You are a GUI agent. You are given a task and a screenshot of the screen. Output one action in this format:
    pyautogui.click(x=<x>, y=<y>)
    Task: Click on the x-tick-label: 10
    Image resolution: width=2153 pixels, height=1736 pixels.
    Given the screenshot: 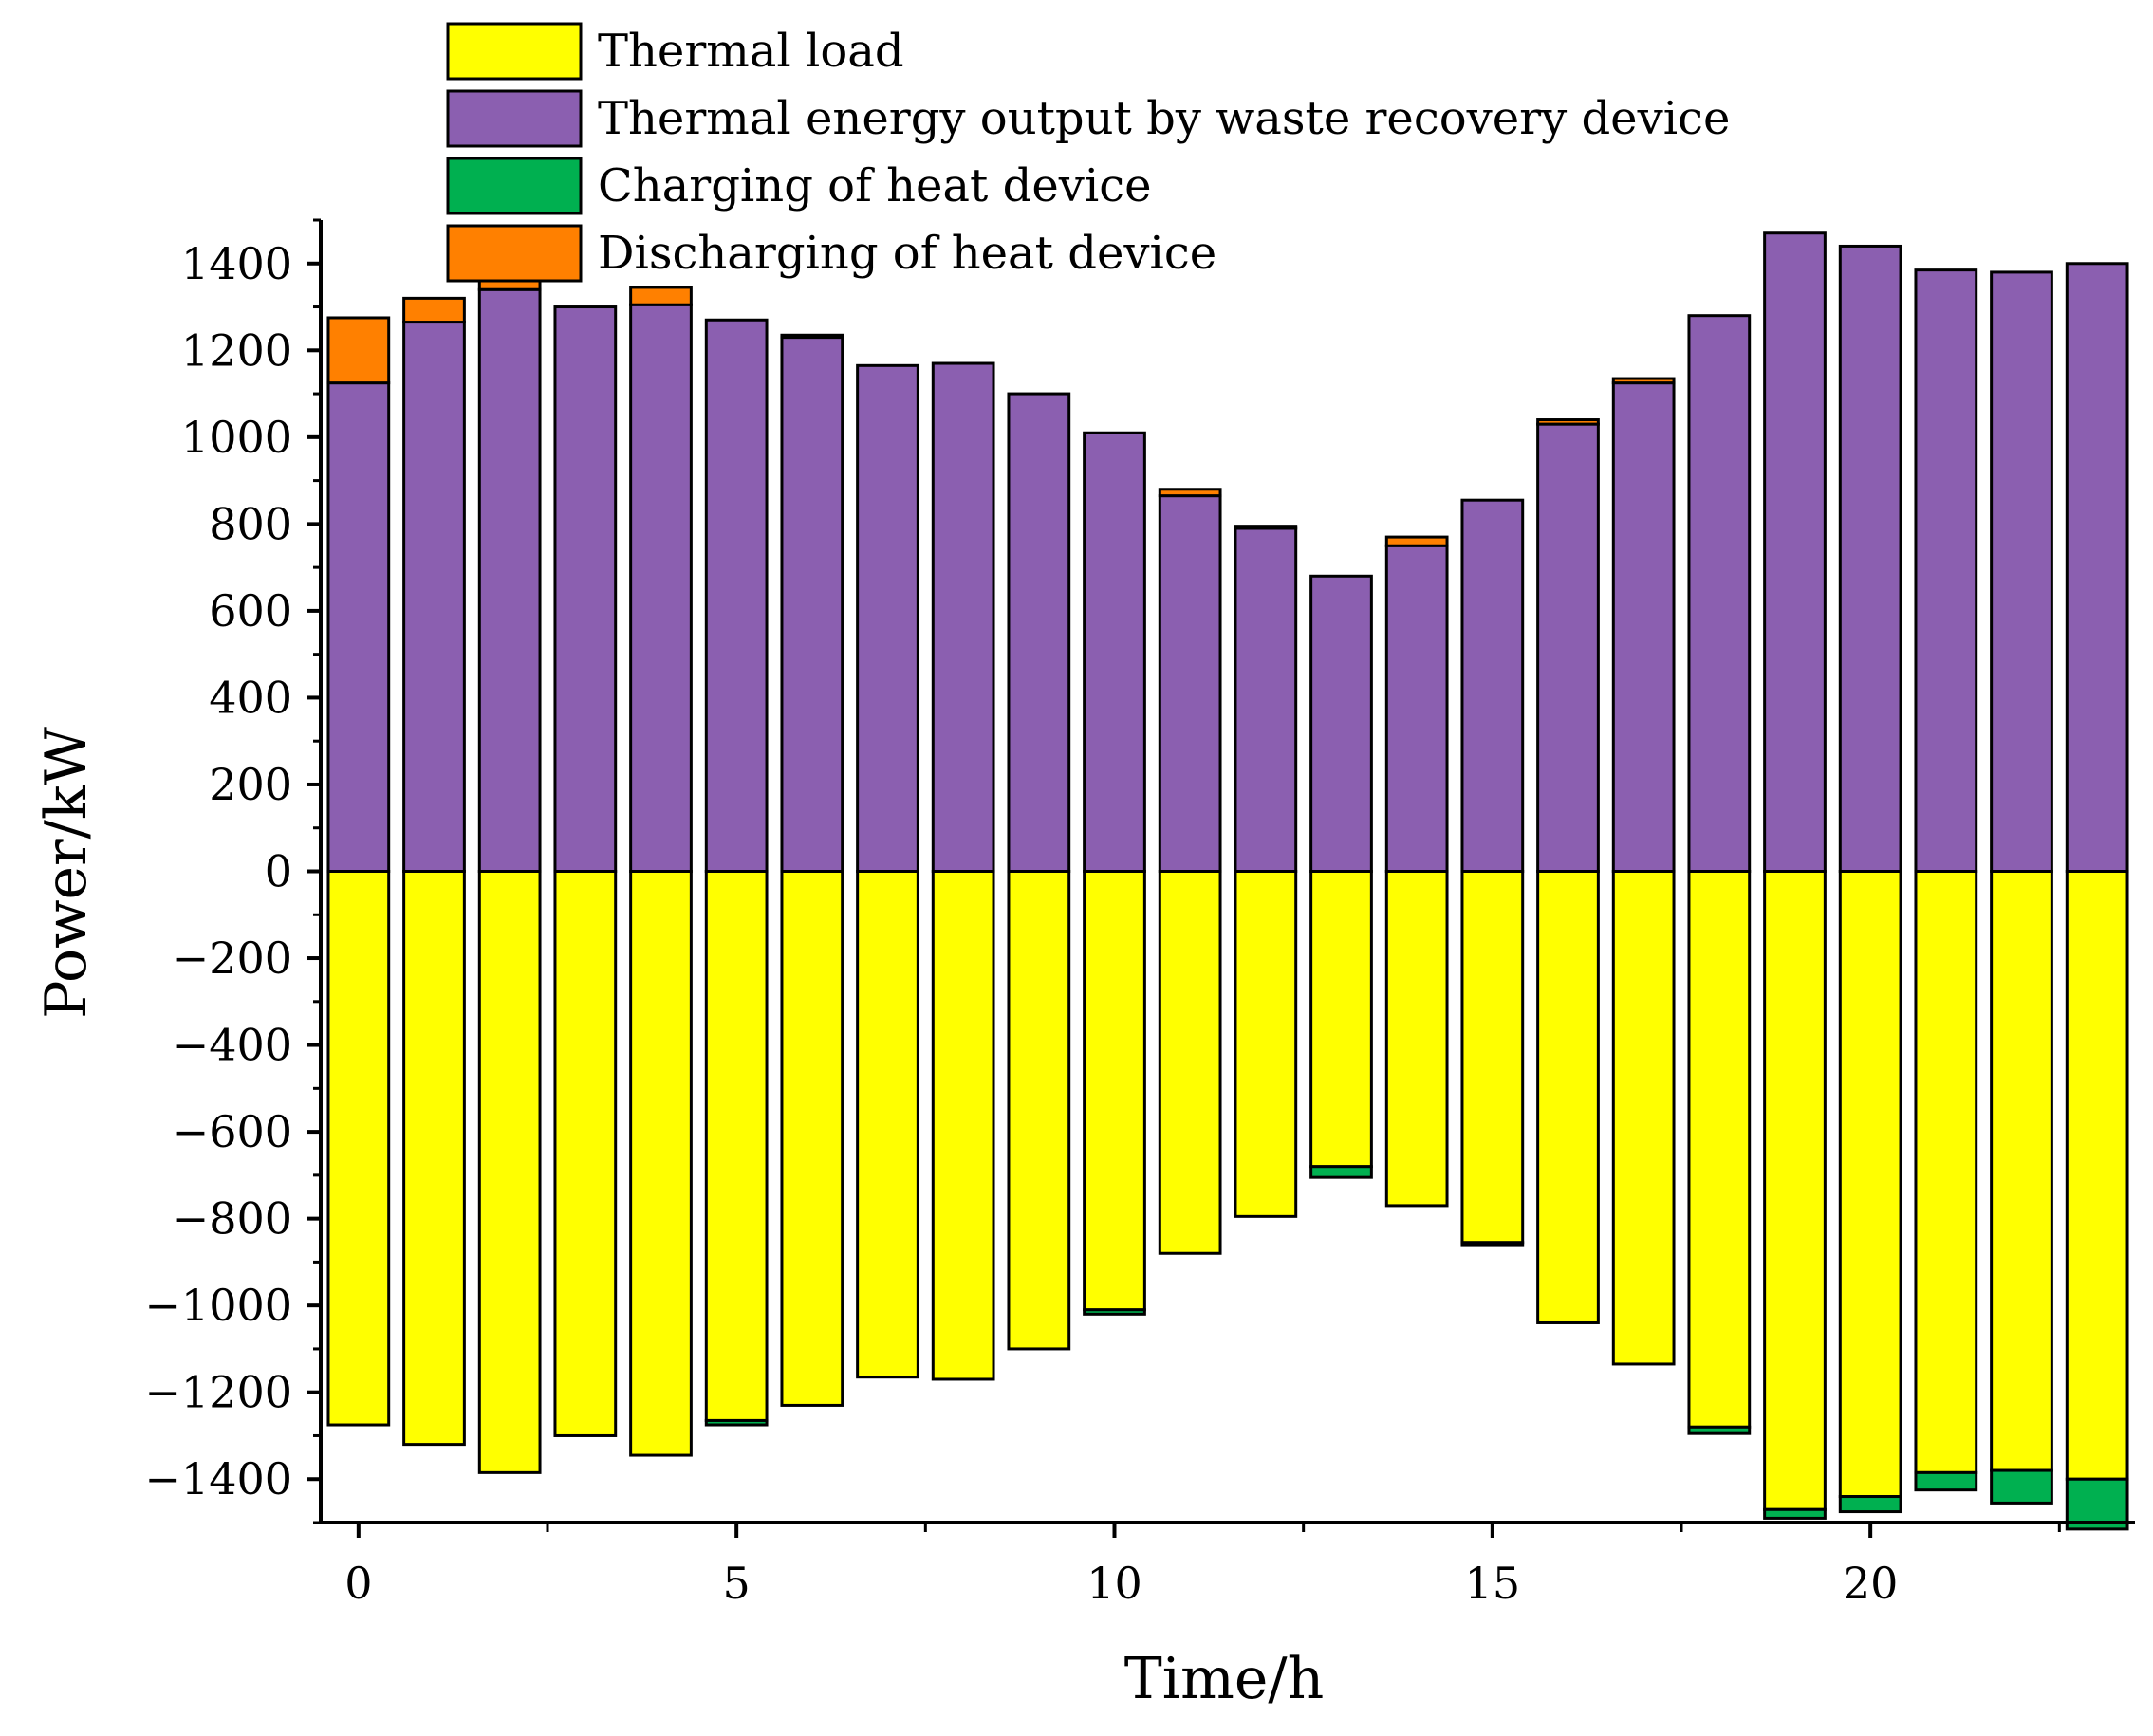 What is the action you would take?
    pyautogui.click(x=1114, y=1583)
    